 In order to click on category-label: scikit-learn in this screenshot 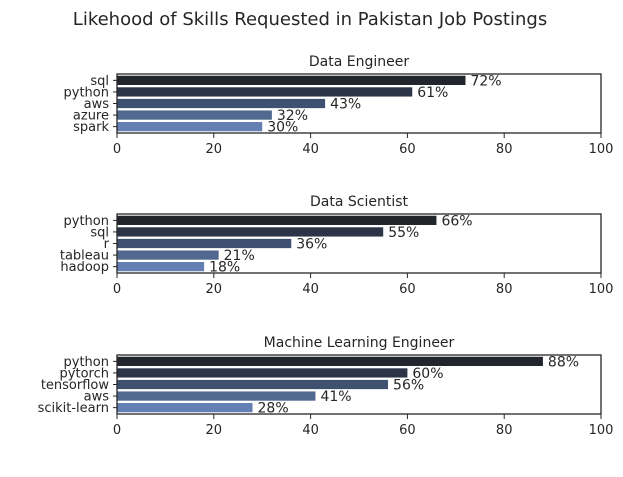, I will do `click(73, 408)`.